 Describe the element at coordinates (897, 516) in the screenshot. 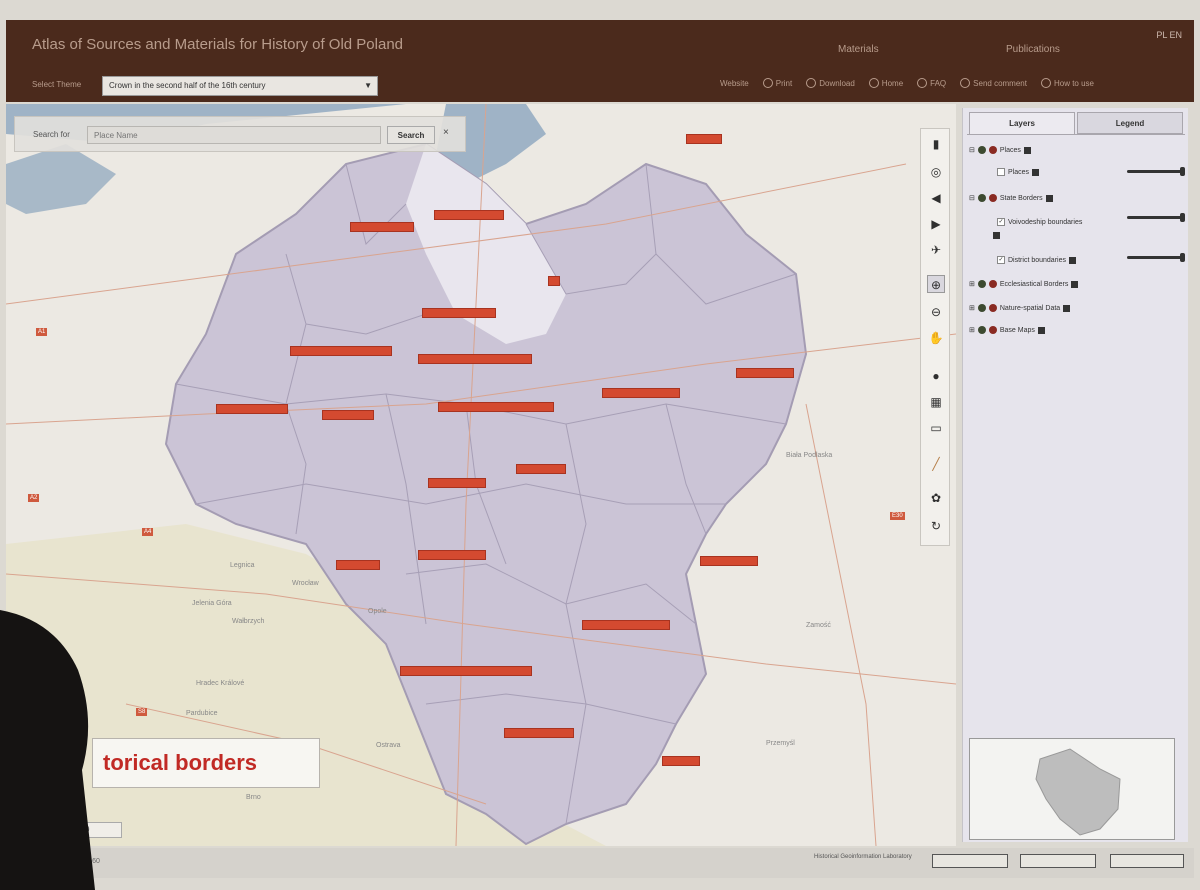

I see `road-shield: E30` at that location.